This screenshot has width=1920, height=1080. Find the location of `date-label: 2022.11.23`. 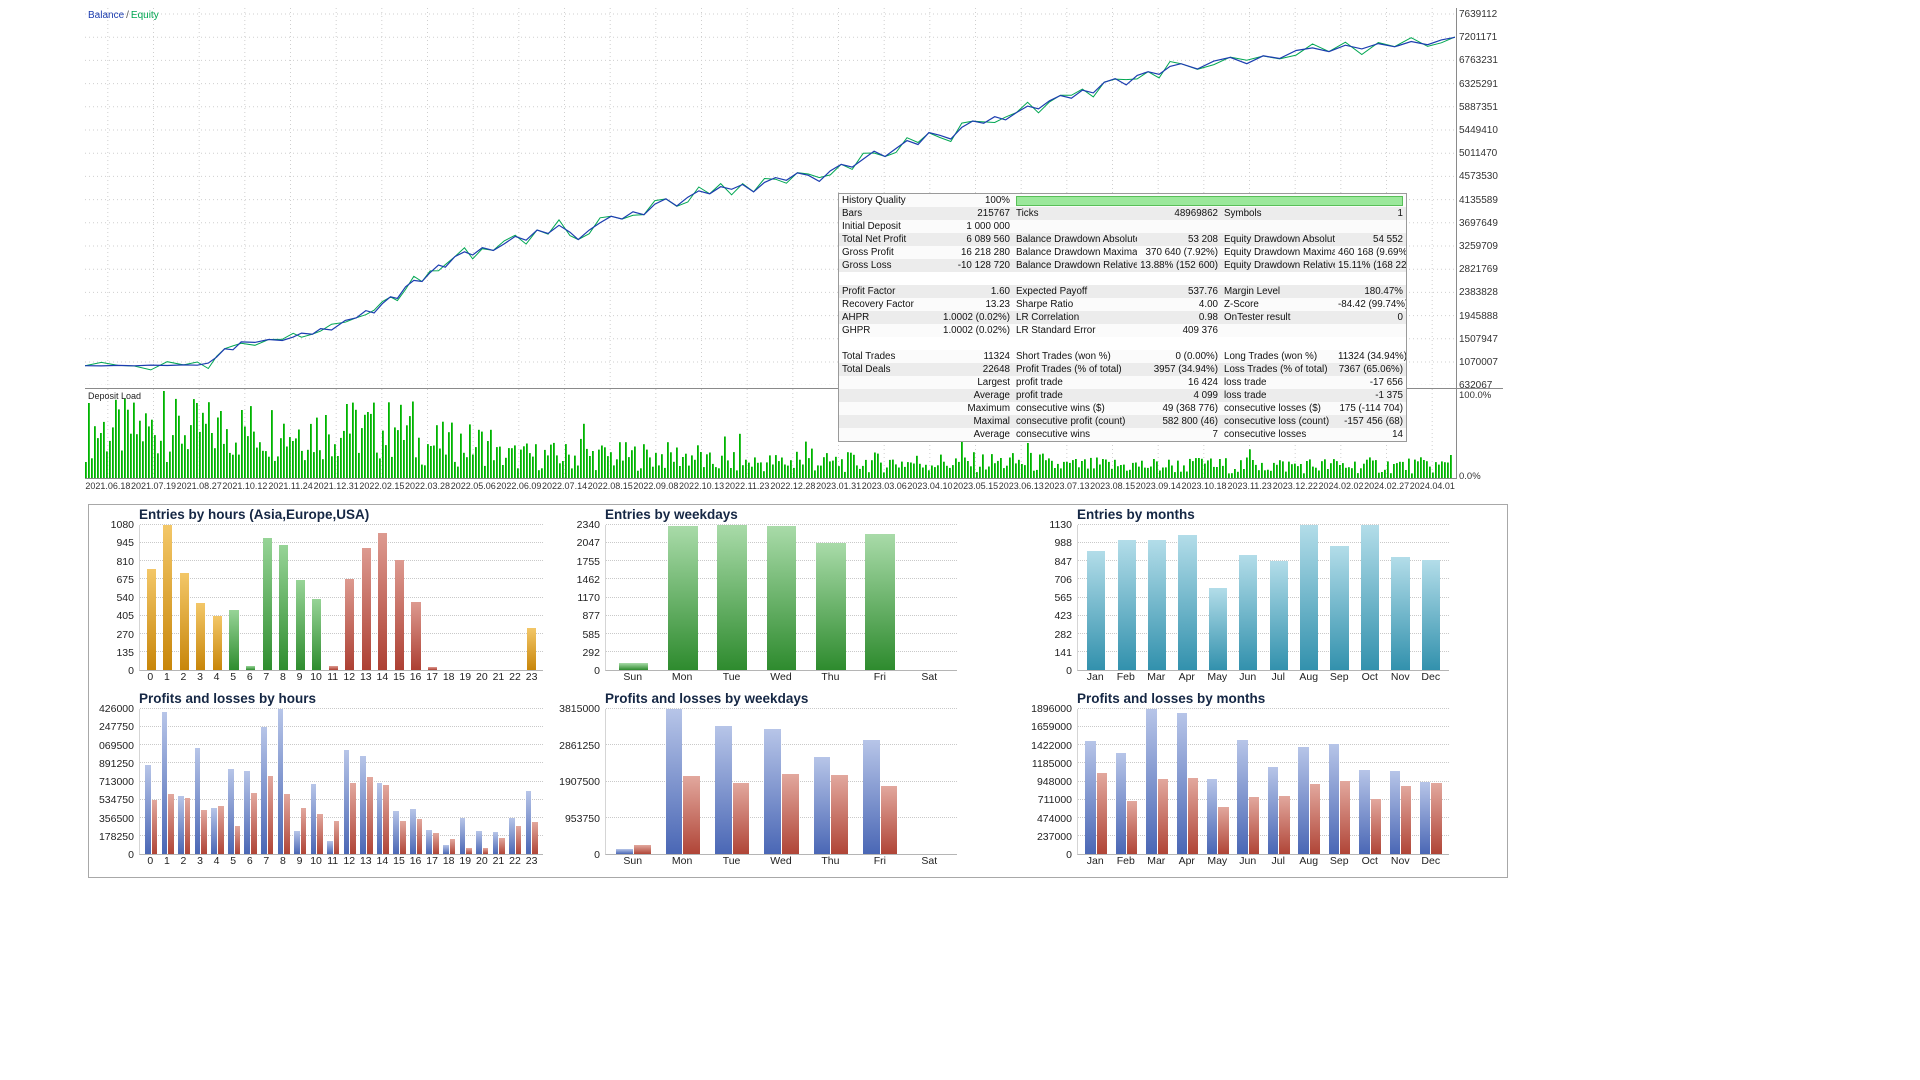

date-label: 2022.11.23 is located at coordinates (747, 486).